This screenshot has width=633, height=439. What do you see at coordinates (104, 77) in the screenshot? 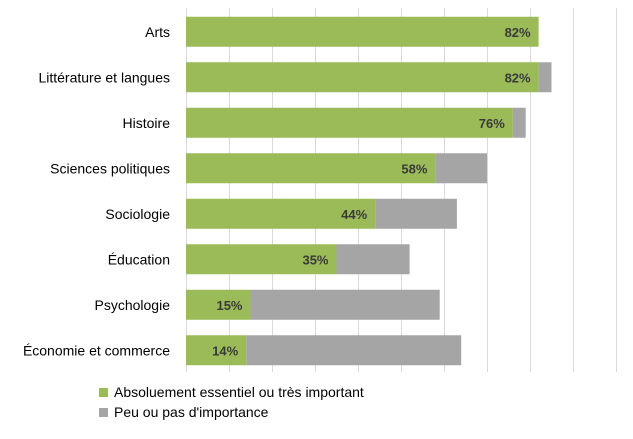
I see `category-label-1: Littérature et langues` at bounding box center [104, 77].